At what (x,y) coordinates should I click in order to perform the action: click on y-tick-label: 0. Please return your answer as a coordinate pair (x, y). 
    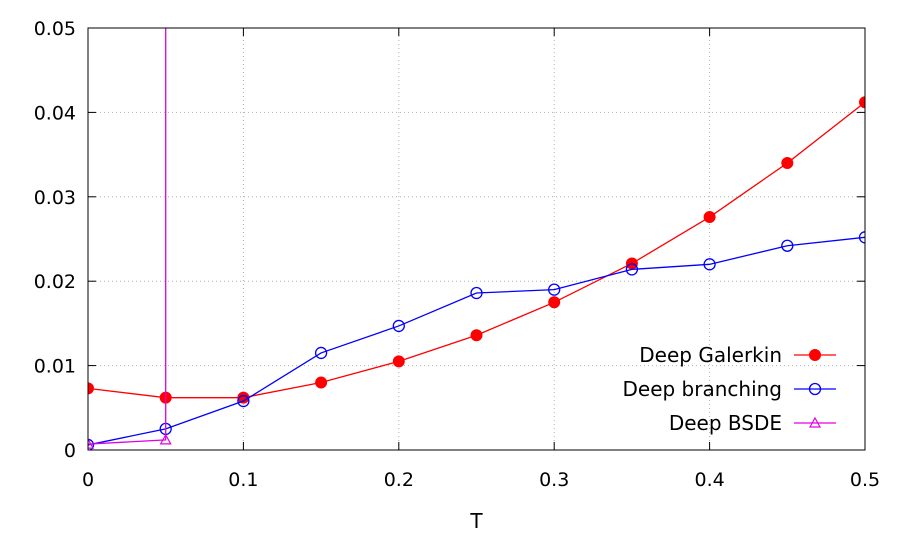
    Looking at the image, I should click on (70, 451).